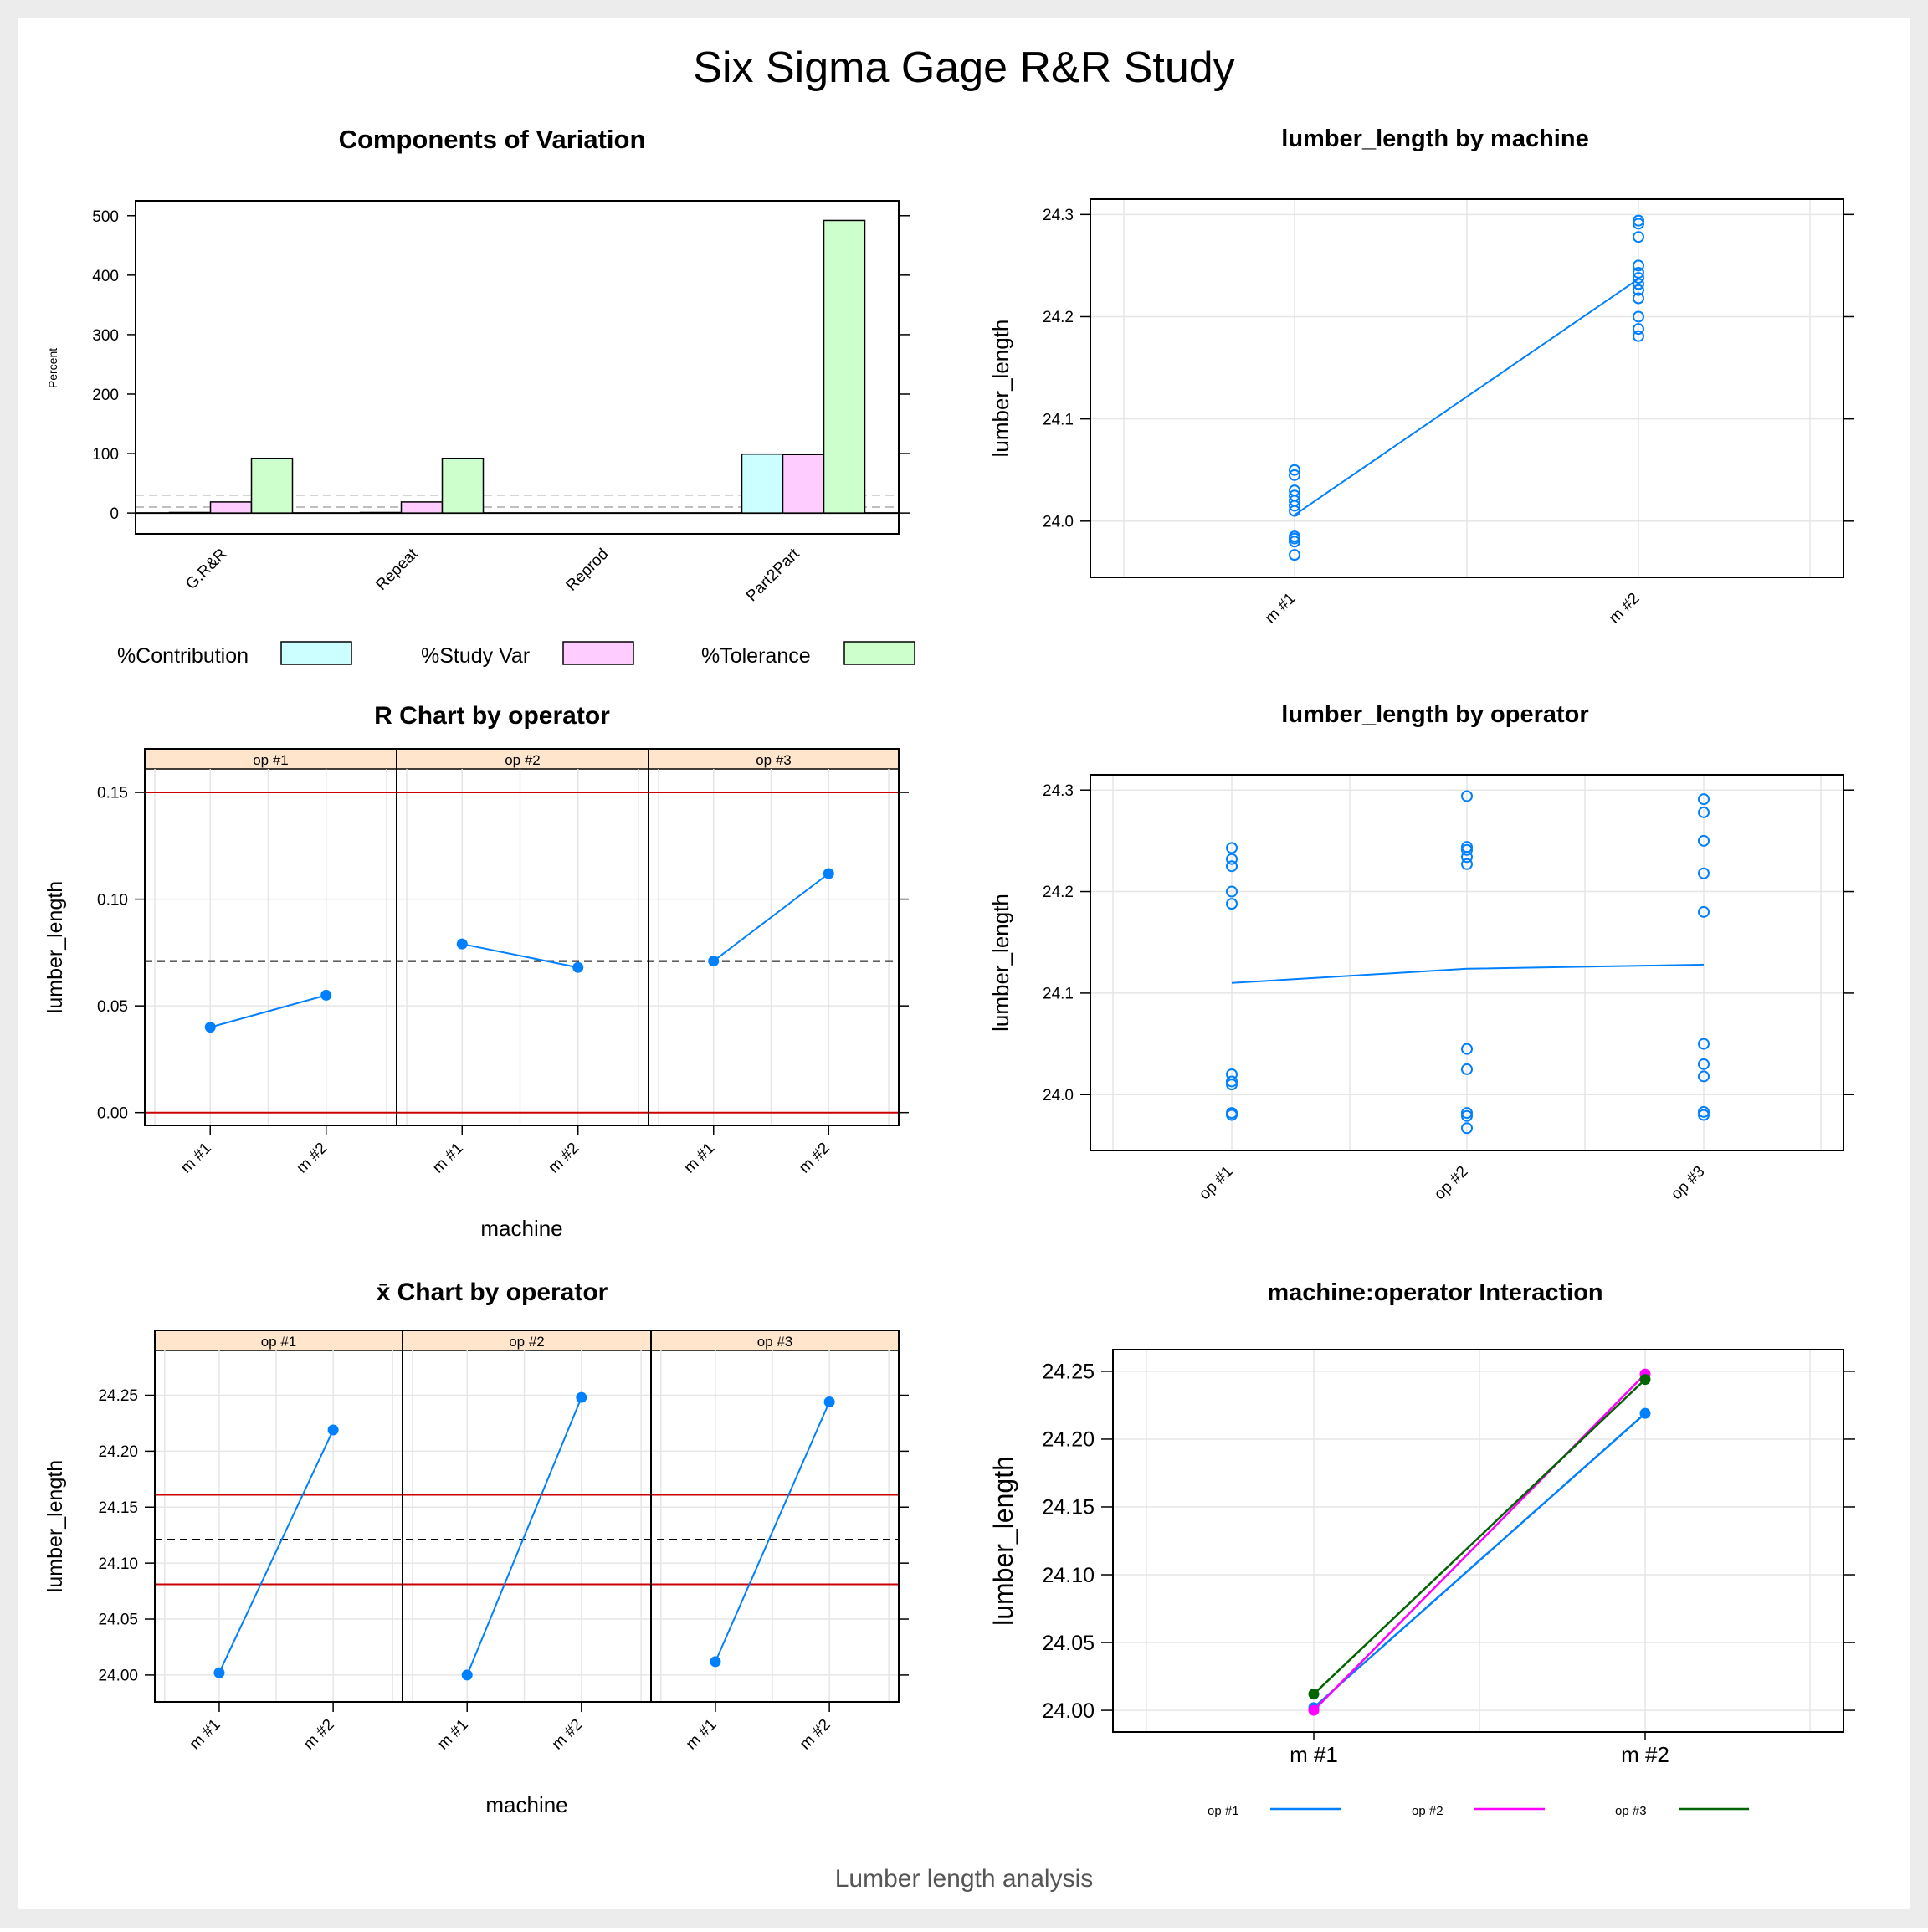 This screenshot has width=1928, height=1932. Describe the element at coordinates (183, 656) in the screenshot. I see `legend-label: %Contribution` at that location.